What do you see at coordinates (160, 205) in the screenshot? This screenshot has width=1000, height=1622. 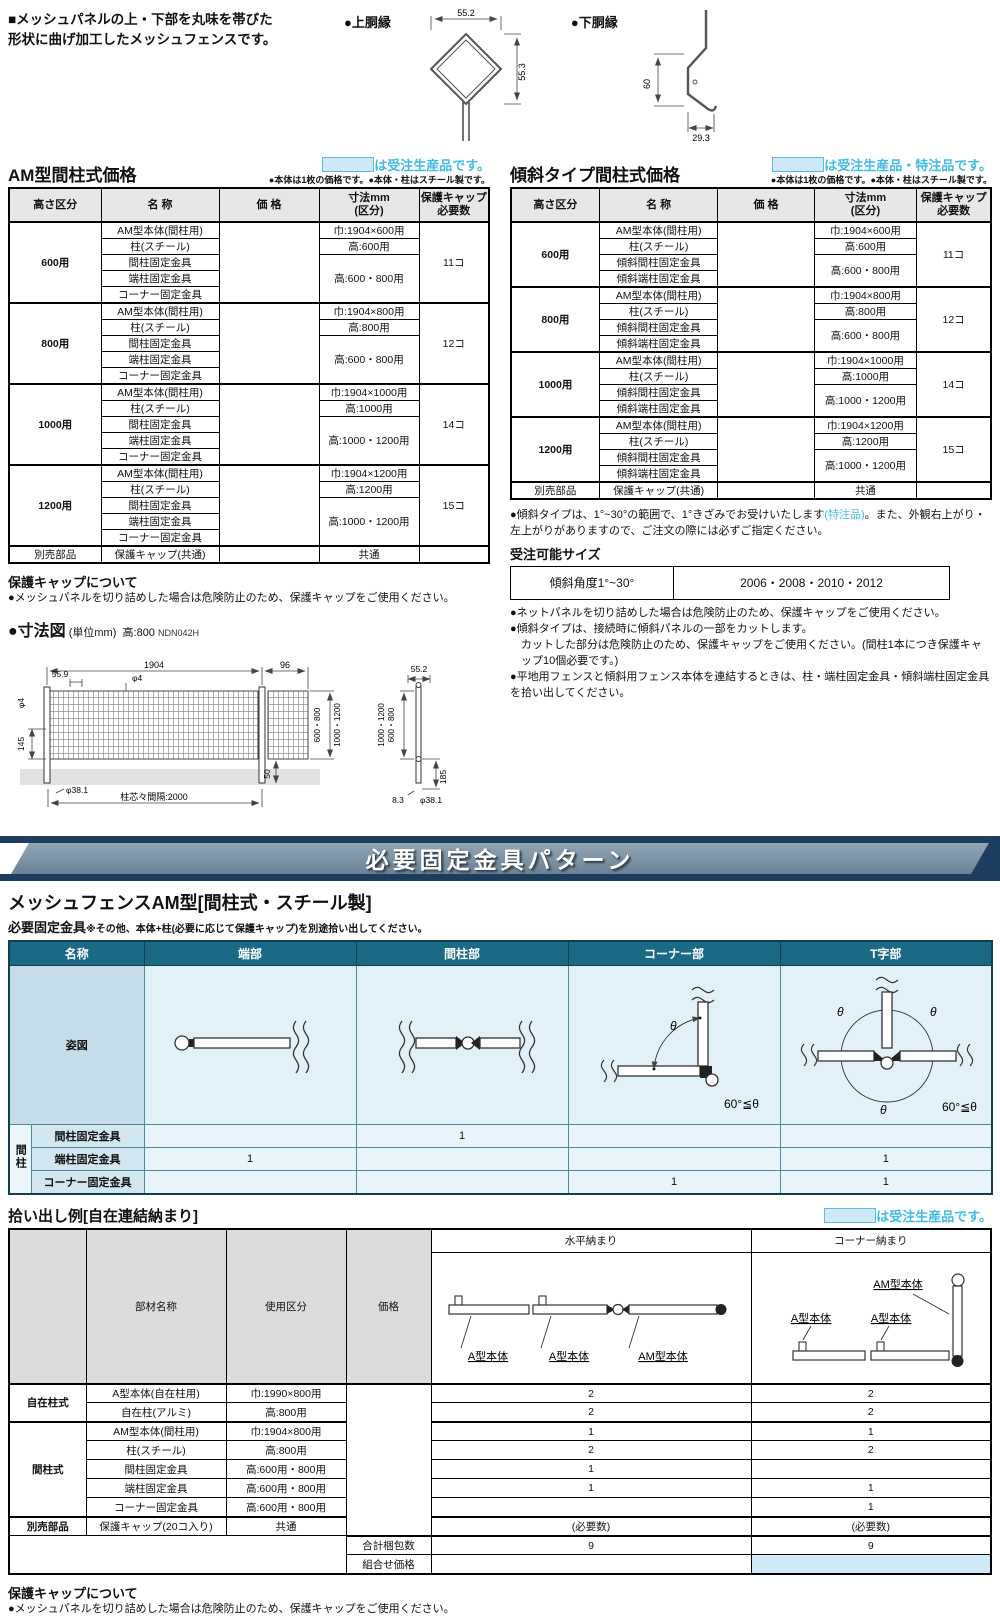 I see `col-name: 名 称` at bounding box center [160, 205].